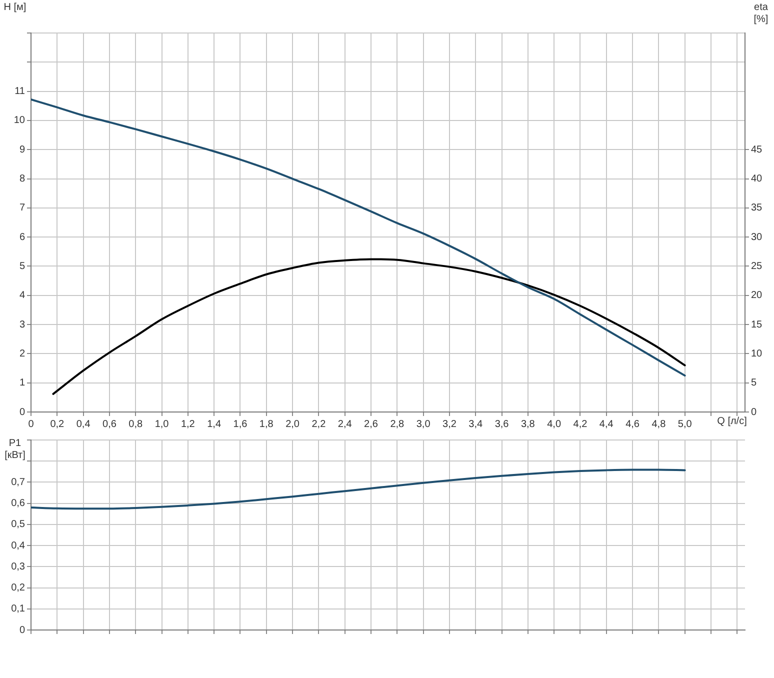 This screenshot has height=678, width=774. I want to click on x-tick-label: 2,0, so click(293, 424).